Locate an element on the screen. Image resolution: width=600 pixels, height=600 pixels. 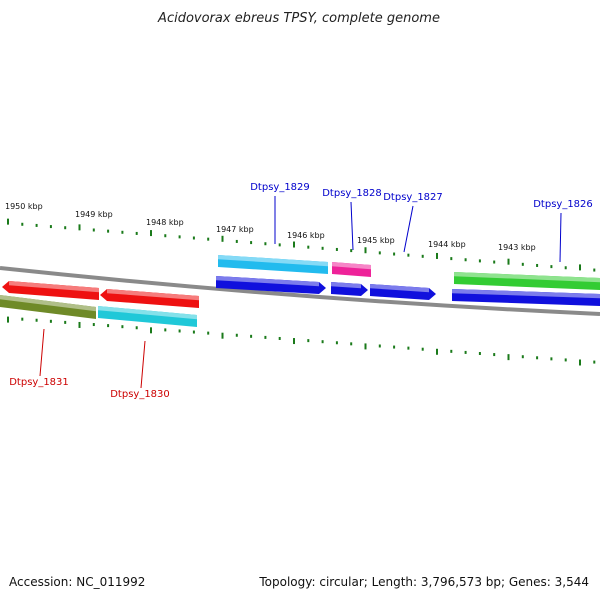
gene-label: Dtpsy_1826 is located at coordinates (563, 204).